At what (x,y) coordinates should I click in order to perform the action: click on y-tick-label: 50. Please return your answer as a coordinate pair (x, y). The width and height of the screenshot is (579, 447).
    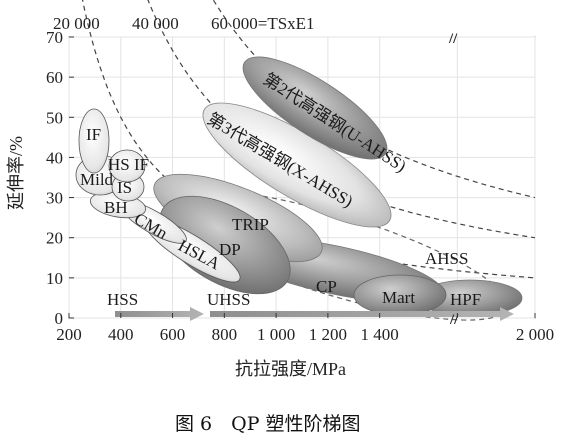
    Looking at the image, I should click on (54, 117).